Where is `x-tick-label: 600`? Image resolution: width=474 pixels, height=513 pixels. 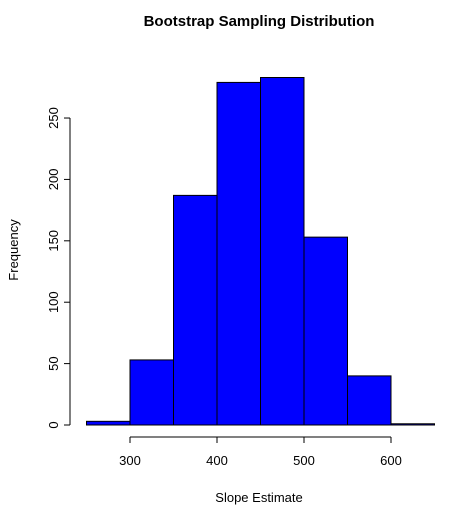 x-tick-label: 600 is located at coordinates (391, 460).